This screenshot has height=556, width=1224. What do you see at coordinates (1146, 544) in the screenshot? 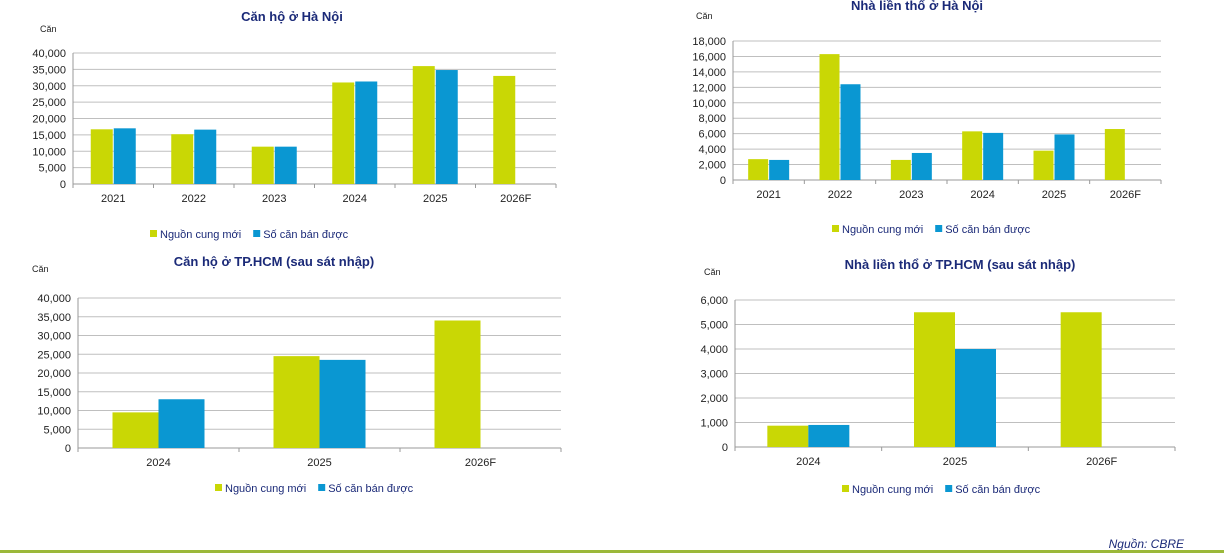
I see `source-label: Nguồn: CBRE` at bounding box center [1146, 544].